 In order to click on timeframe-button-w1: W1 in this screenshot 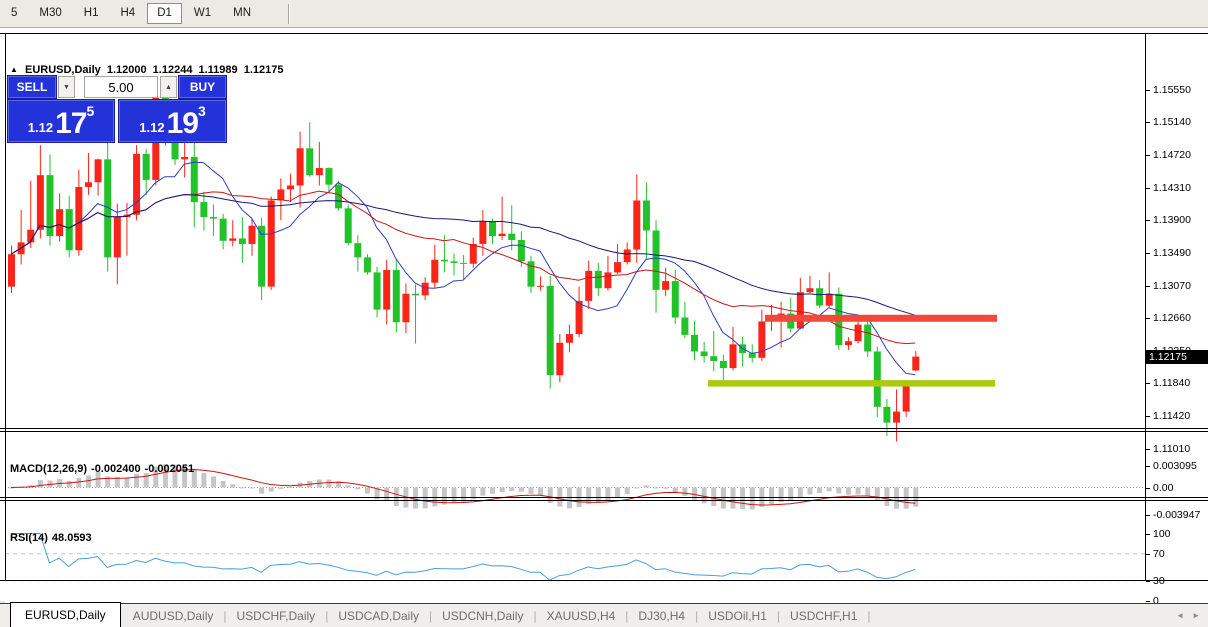, I will do `click(202, 13)`.